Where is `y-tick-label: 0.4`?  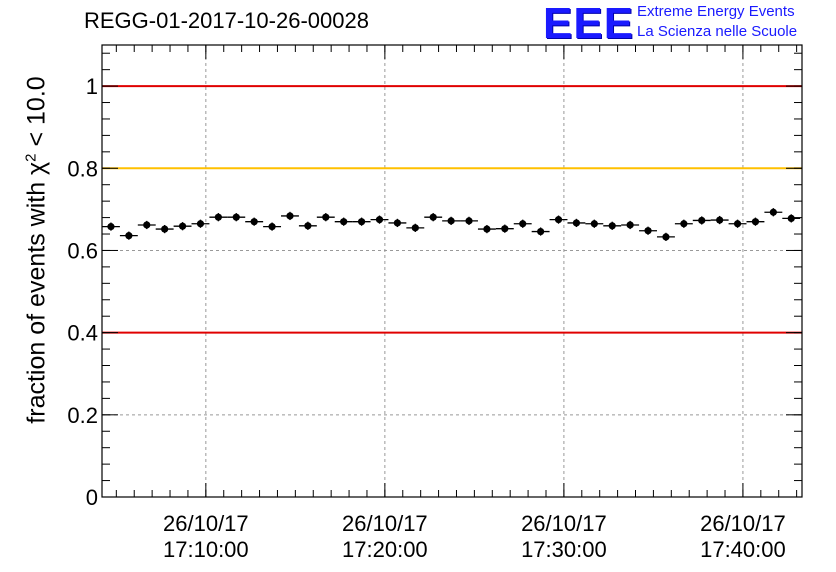 y-tick-label: 0.4 is located at coordinates (82, 333).